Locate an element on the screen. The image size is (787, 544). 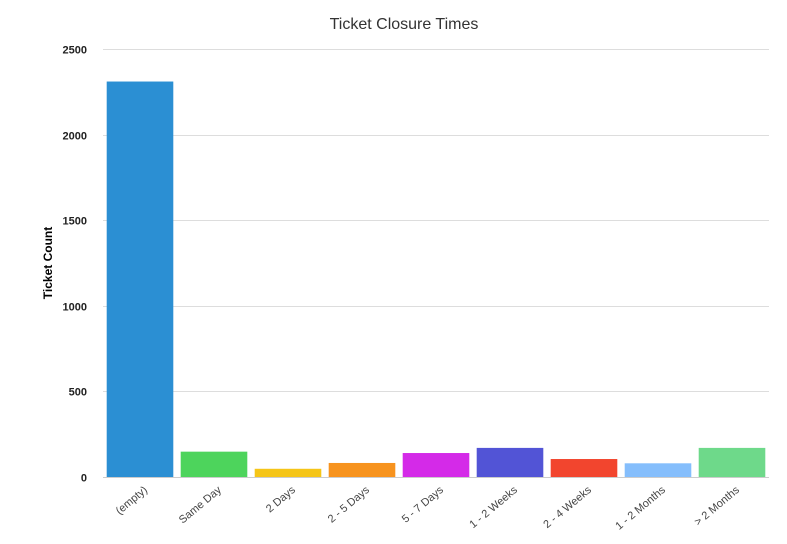
x-tick-label: > 2 Months is located at coordinates (717, 506).